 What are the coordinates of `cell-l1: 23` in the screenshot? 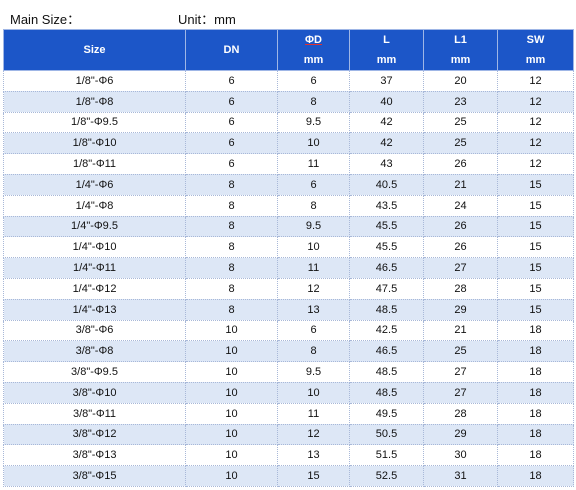 It's located at (460, 102).